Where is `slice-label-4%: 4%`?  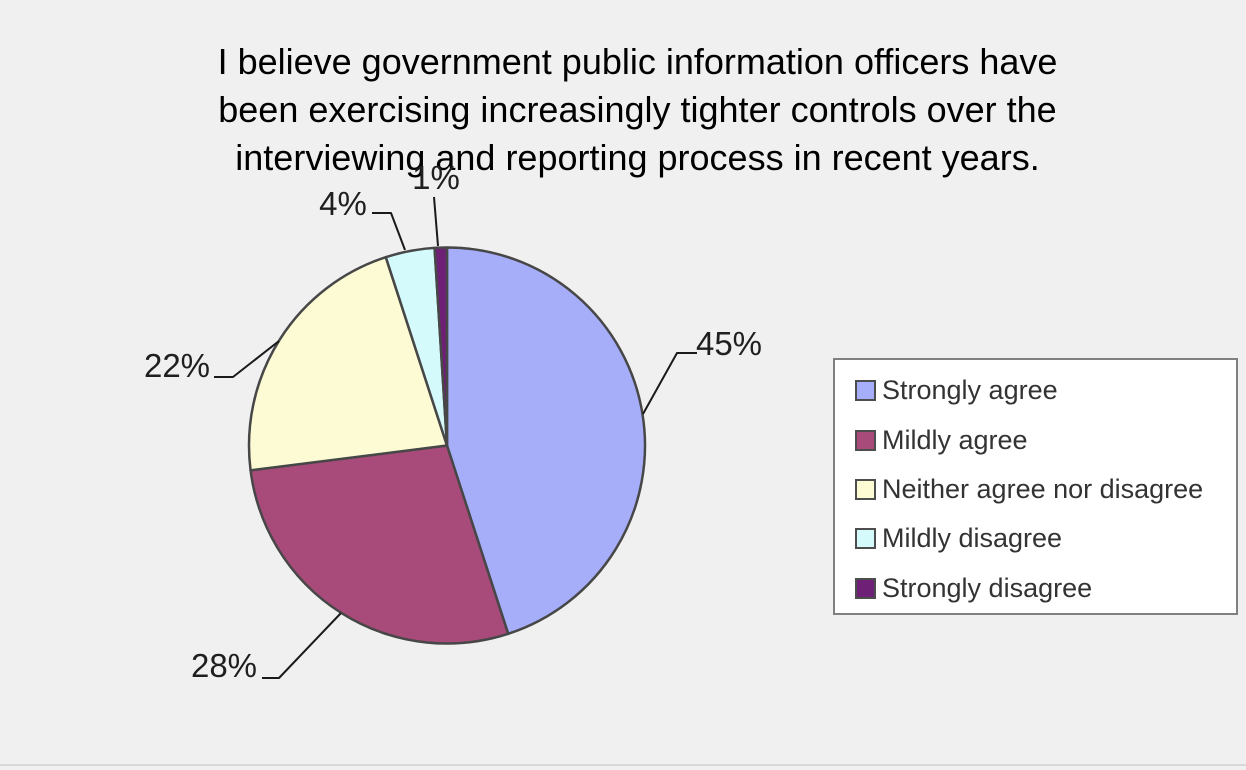
slice-label-4%: 4% is located at coordinates (343, 203).